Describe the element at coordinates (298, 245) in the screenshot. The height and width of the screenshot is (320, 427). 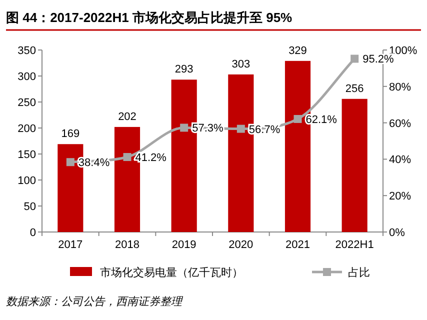
I see `x-tick-label: 2021` at that location.